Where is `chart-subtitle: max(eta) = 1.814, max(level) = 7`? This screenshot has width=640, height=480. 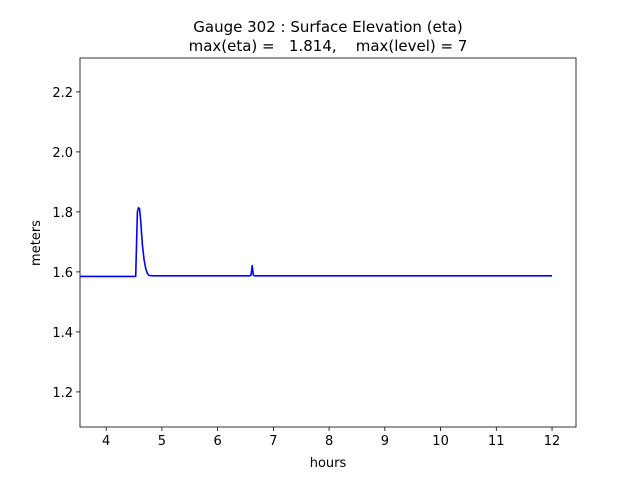 chart-subtitle: max(eta) = 1.814, max(level) = 7 is located at coordinates (328, 46).